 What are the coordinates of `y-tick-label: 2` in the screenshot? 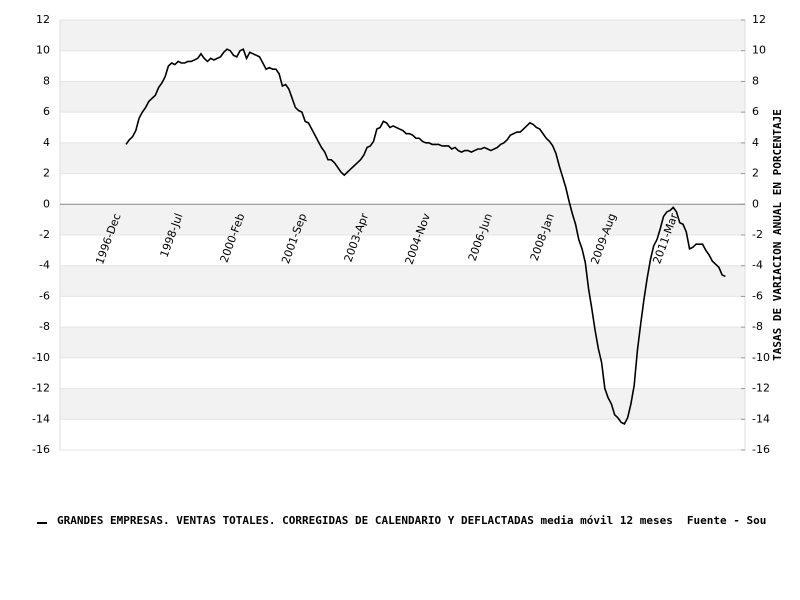 It's located at (46, 173).